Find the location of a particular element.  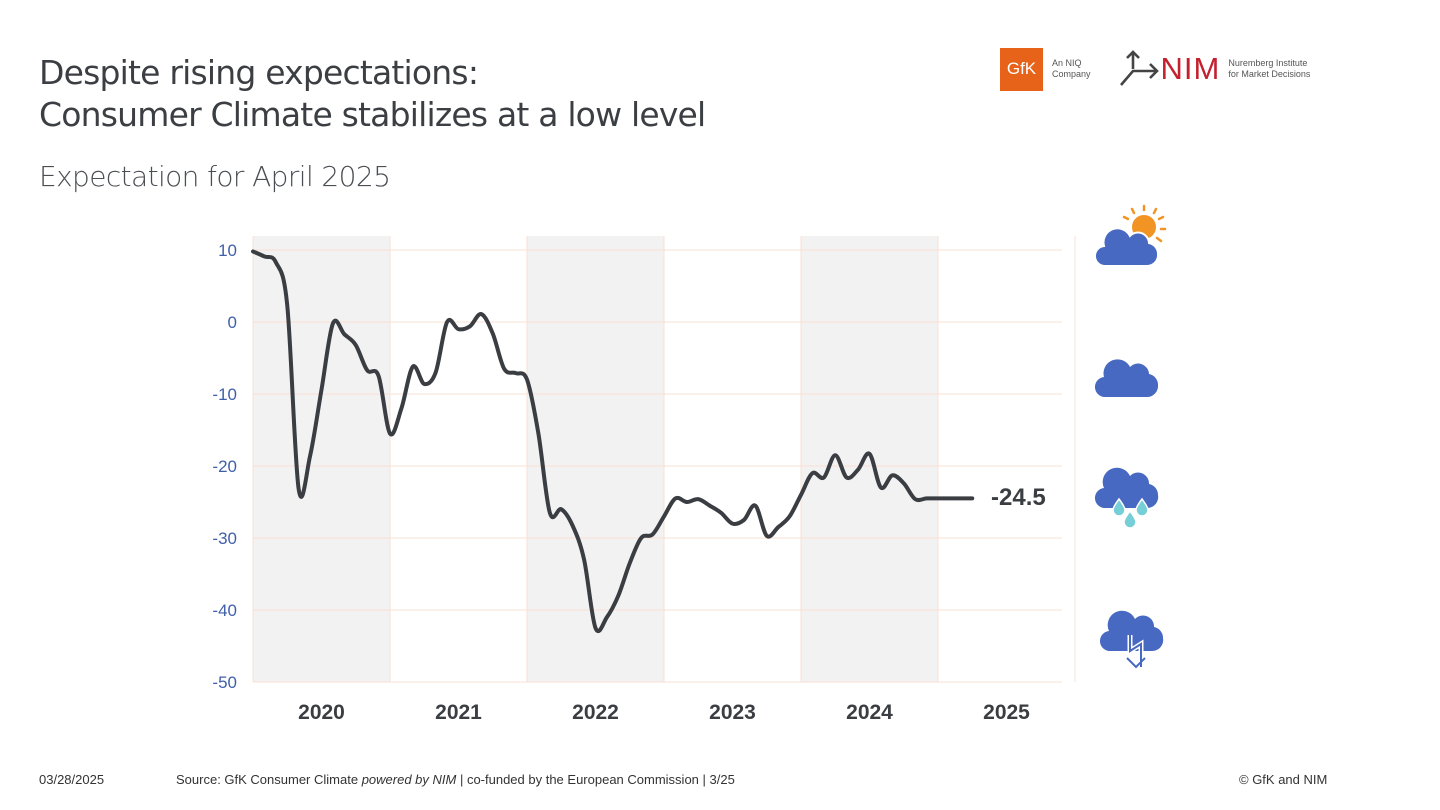

last-value-label: -24.5 is located at coordinates (1018, 497).